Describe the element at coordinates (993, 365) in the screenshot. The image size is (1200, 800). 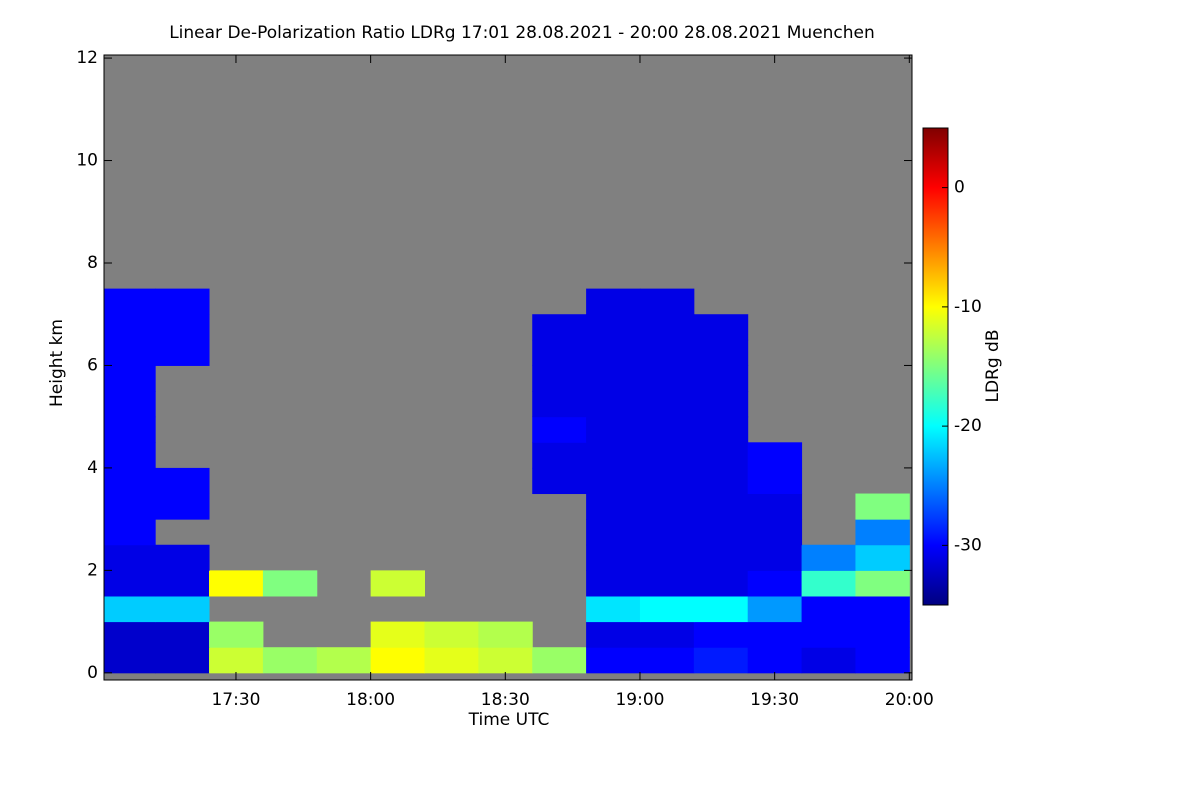
I see `colorbar-label: LDRg dB` at that location.